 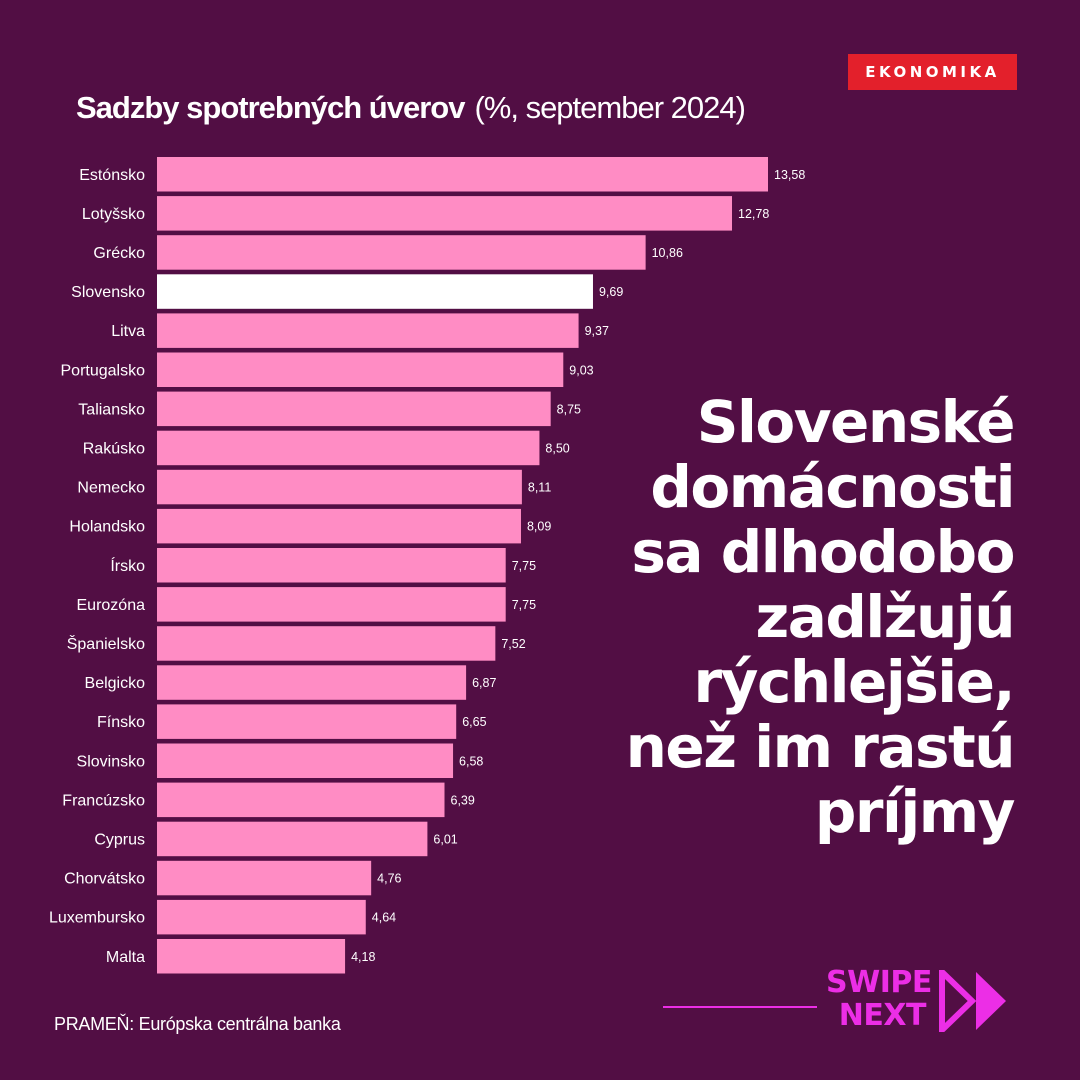 I want to click on value-label: 6,39, so click(x=463, y=800).